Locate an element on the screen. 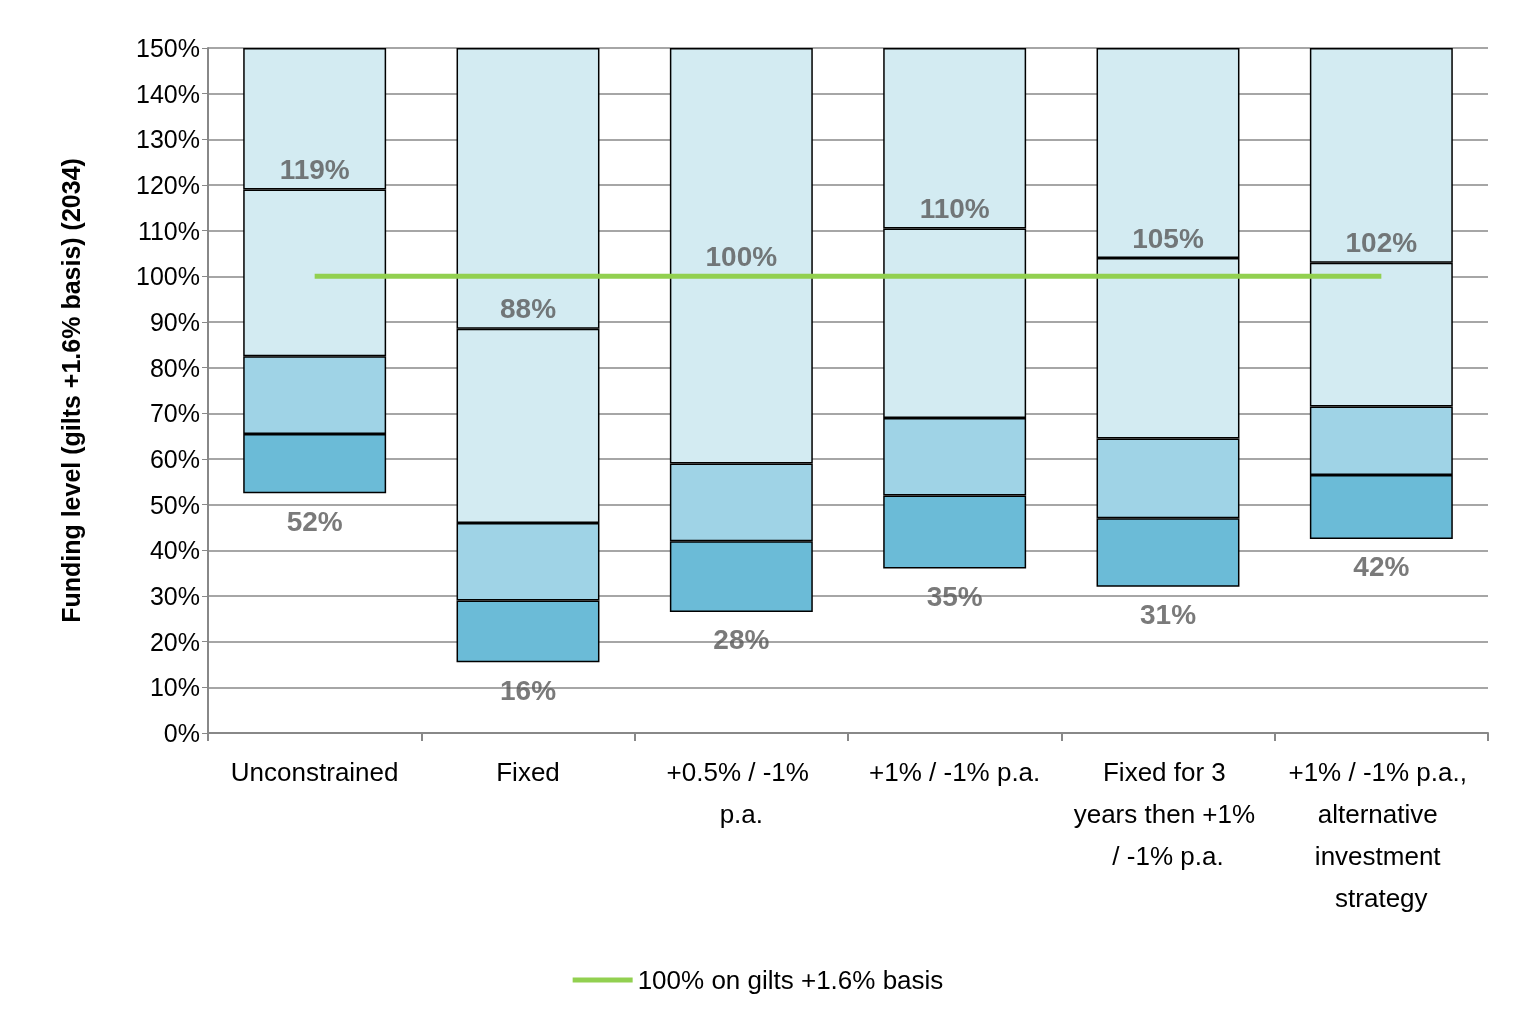 This screenshot has height=1015, width=1516. y-tick-label: 120% is located at coordinates (168, 185).